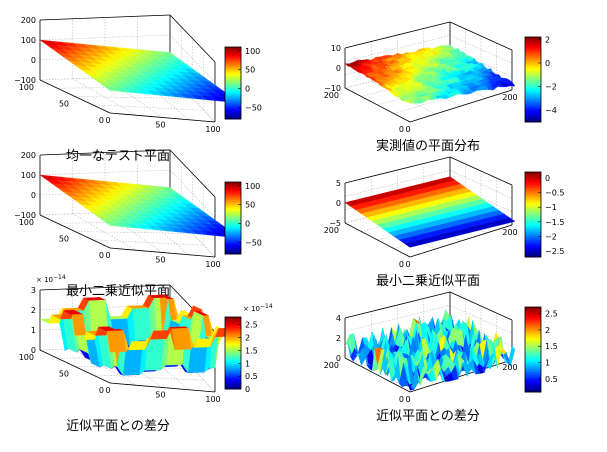 The image size is (607, 452). I want to click on colorbar: 0 −0.5 −1 −1.5 −2 −2.5, so click(544, 214).